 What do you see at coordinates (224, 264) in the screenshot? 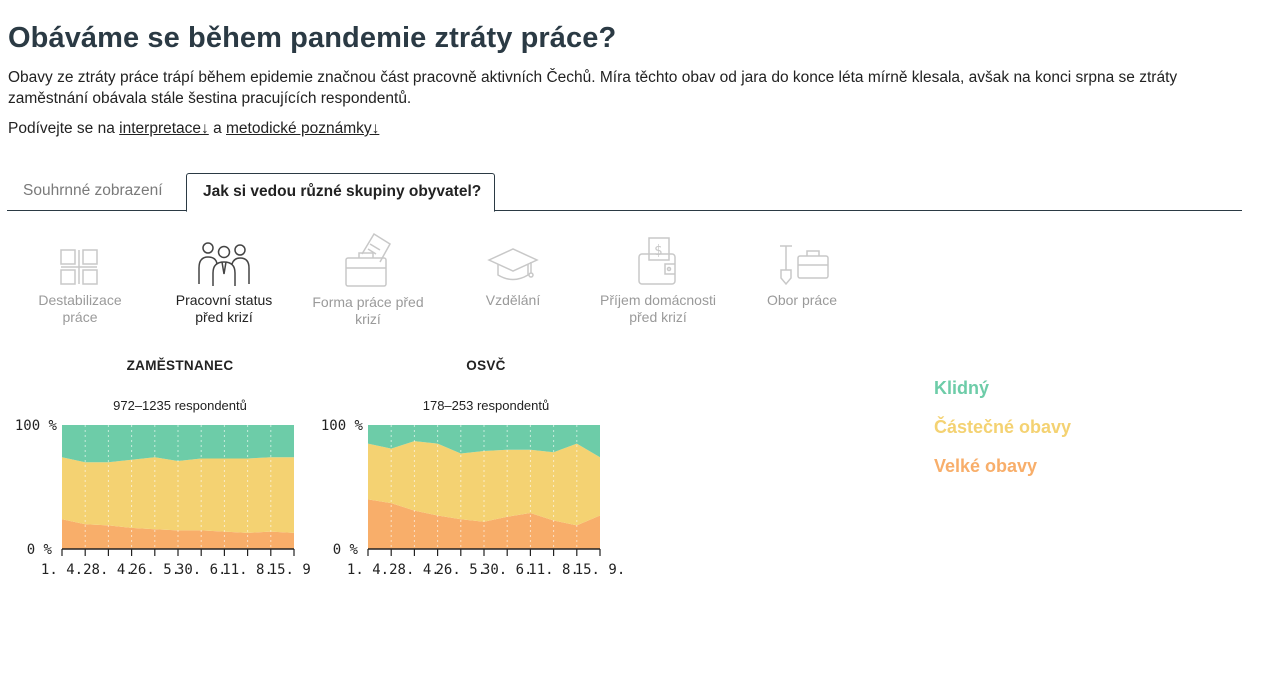
I see `people-icon` at bounding box center [224, 264].